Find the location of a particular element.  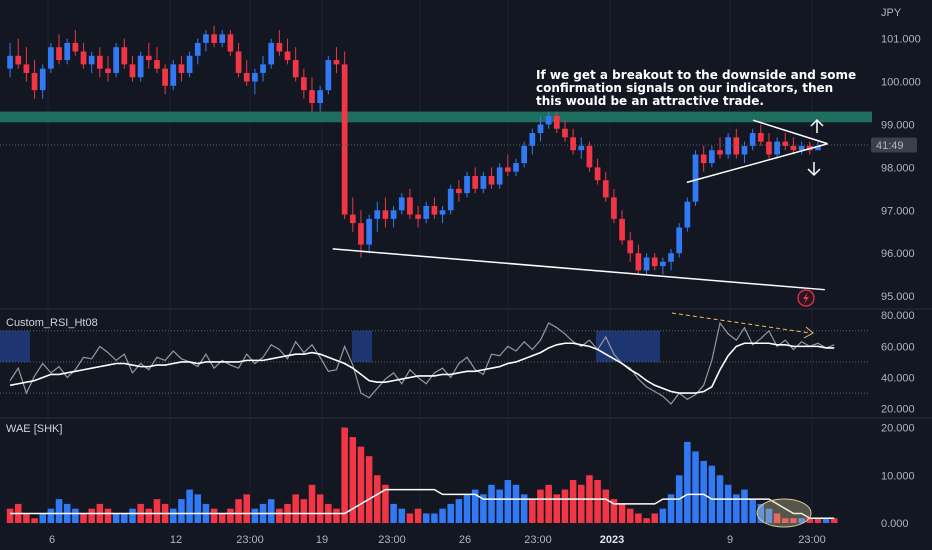

wae-tick-label: 10.000 is located at coordinates (898, 476).